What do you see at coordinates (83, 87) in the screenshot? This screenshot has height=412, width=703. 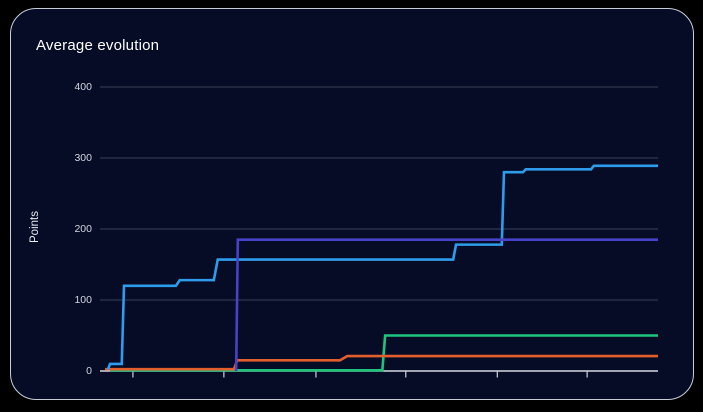 I see `y-tick-label-400: 400` at bounding box center [83, 87].